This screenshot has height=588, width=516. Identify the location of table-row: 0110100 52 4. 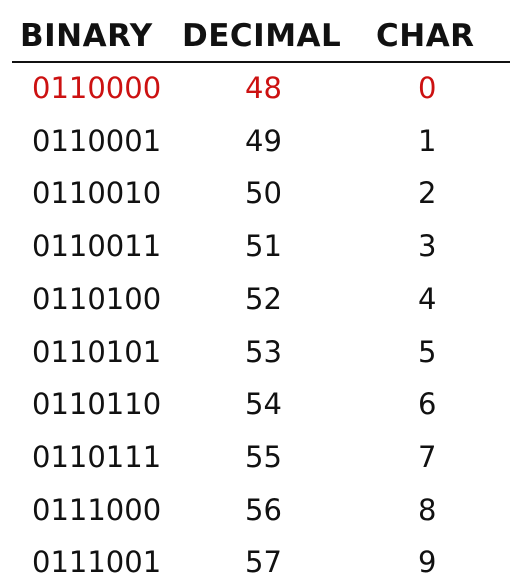
(258, 299).